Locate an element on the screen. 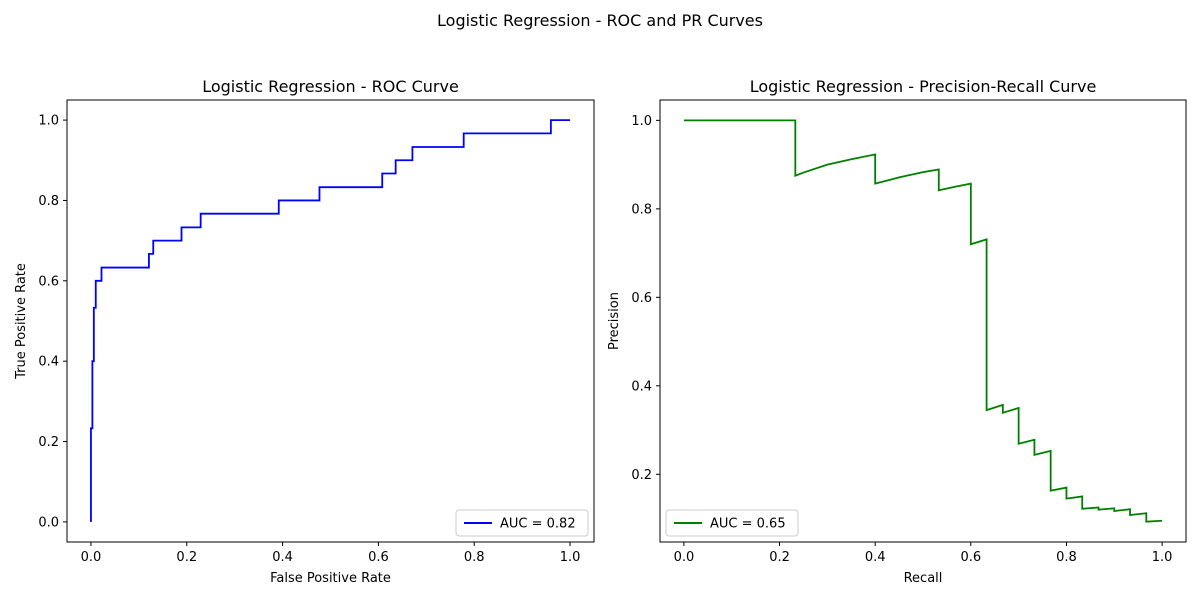 The height and width of the screenshot is (600, 1200). chart-0-y-axis-label: True Positive Rate is located at coordinates (21, 321).